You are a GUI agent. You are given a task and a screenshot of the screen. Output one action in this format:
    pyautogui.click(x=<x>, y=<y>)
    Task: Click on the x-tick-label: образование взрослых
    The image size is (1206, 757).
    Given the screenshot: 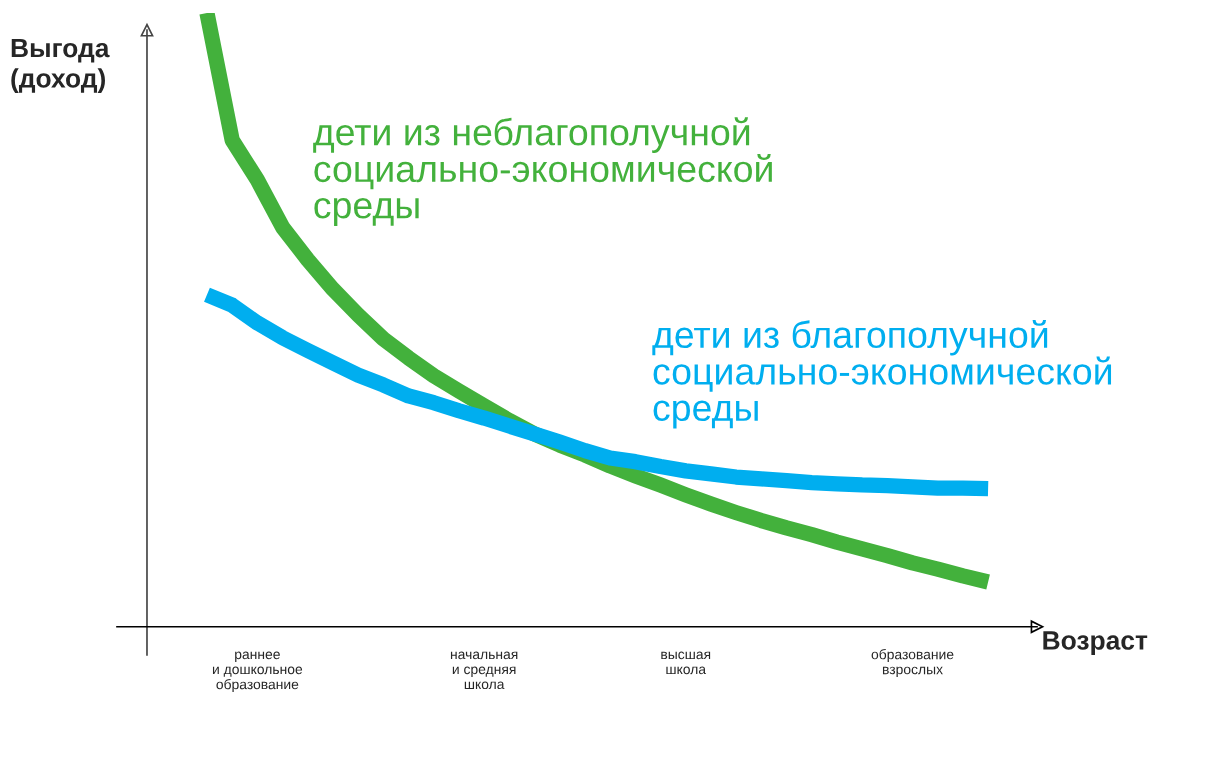 What is the action you would take?
    pyautogui.click(x=912, y=663)
    